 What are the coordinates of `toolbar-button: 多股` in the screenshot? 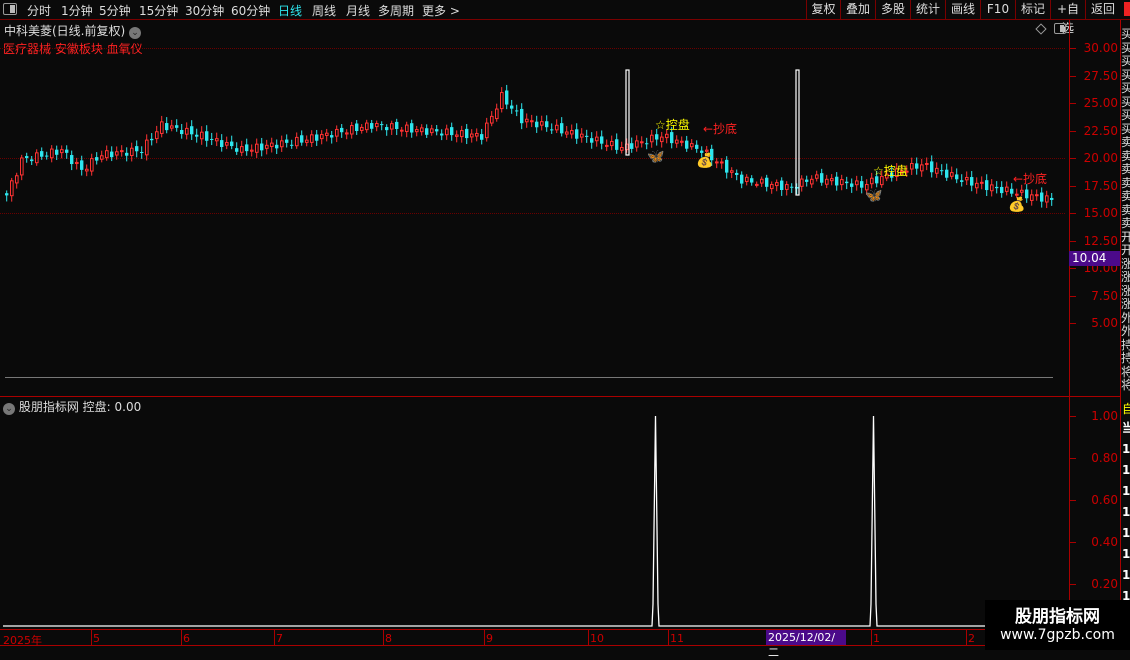 It's located at (892, 10).